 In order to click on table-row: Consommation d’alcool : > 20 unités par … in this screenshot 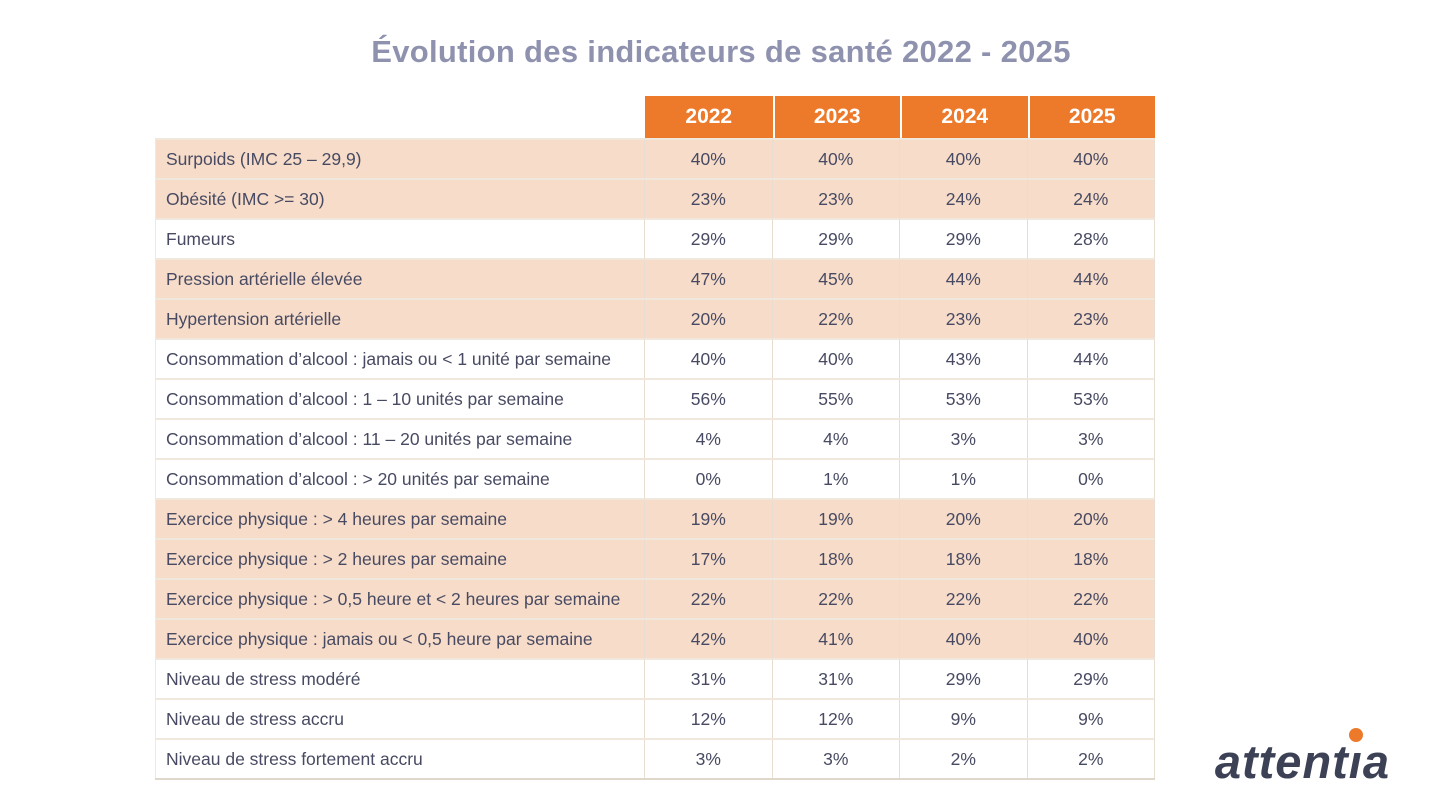, I will do `click(655, 478)`.